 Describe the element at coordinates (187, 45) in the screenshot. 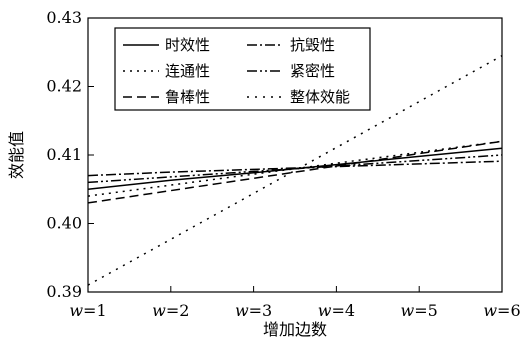

I see `legend-label-0: 时效性` at that location.